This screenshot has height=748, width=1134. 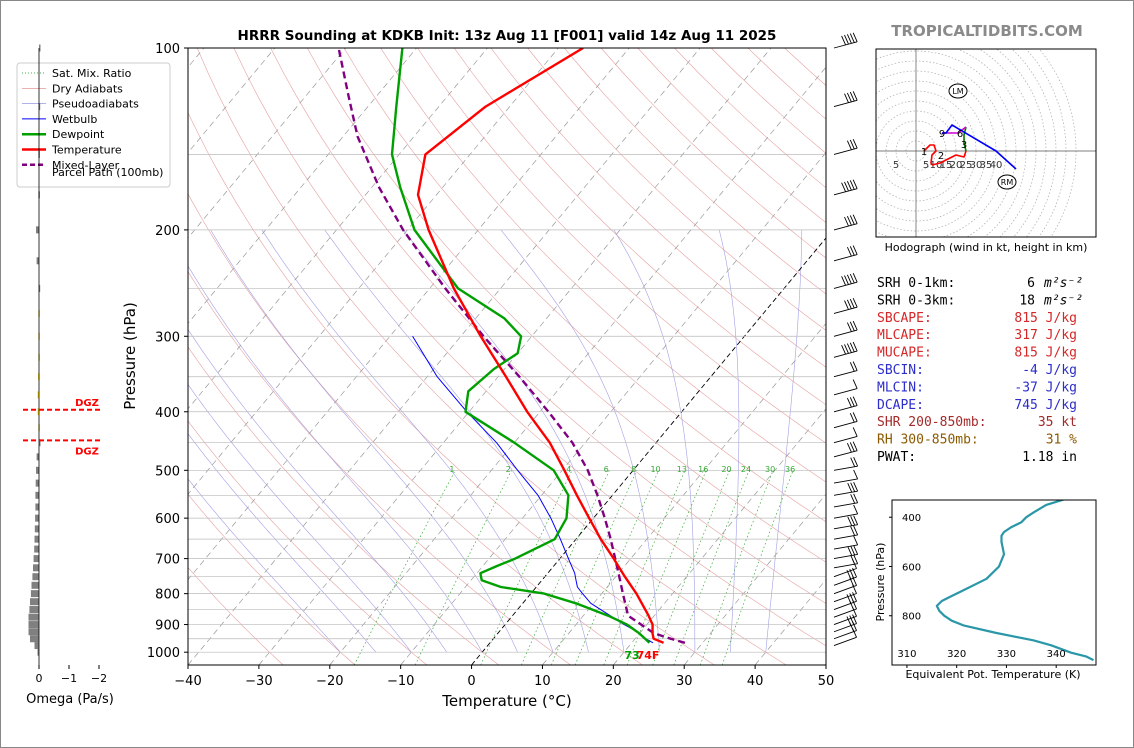 What do you see at coordinates (969, 136) in the screenshot?
I see `hodograph-trace: 1 2 36 9 LM RM` at bounding box center [969, 136].